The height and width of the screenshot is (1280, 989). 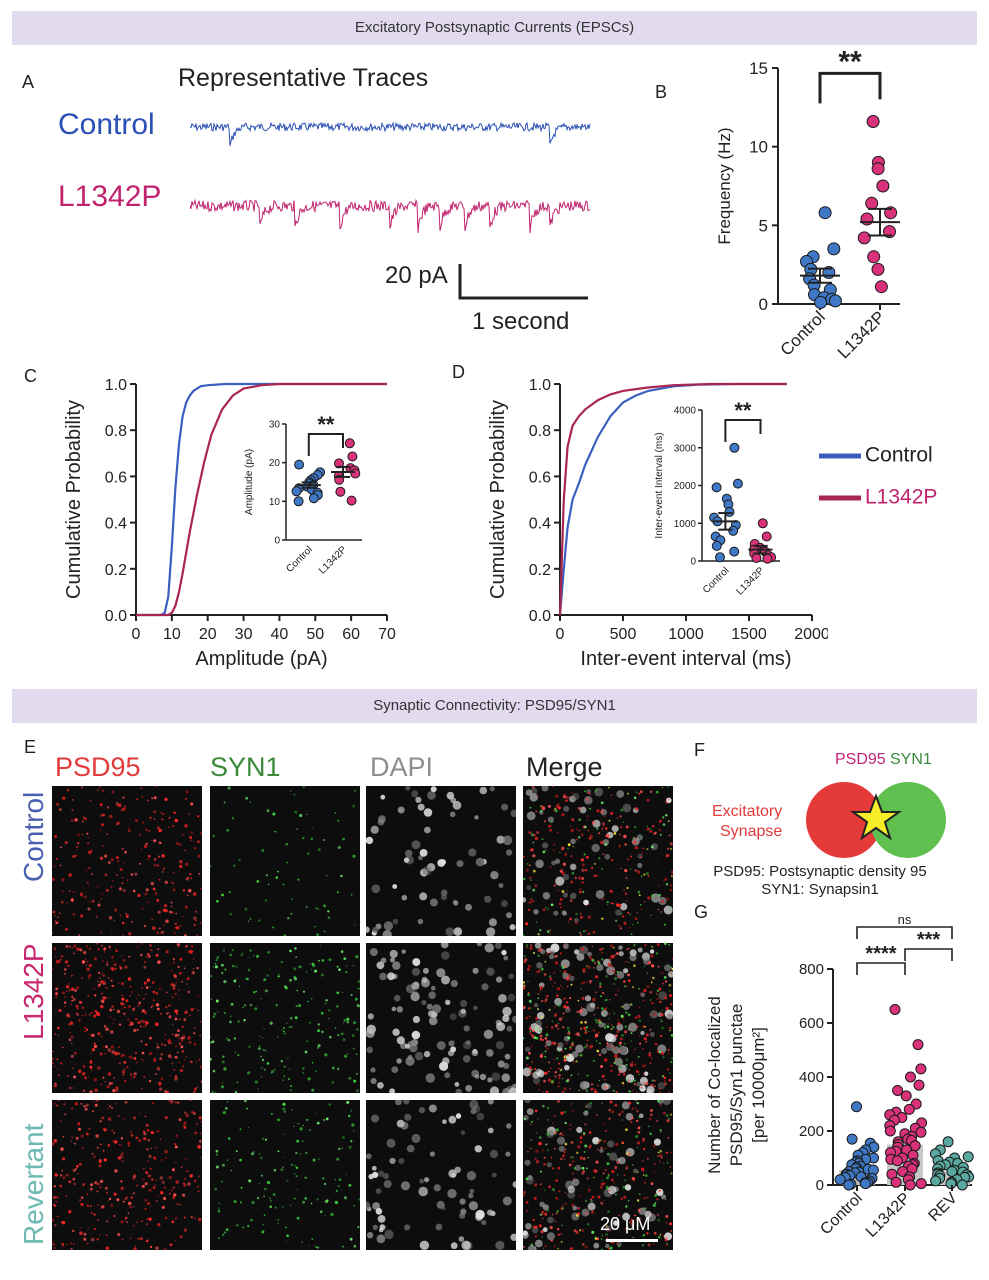 What do you see at coordinates (811, 1077) in the screenshot?
I see `g-y-tick-label: 400` at bounding box center [811, 1077].